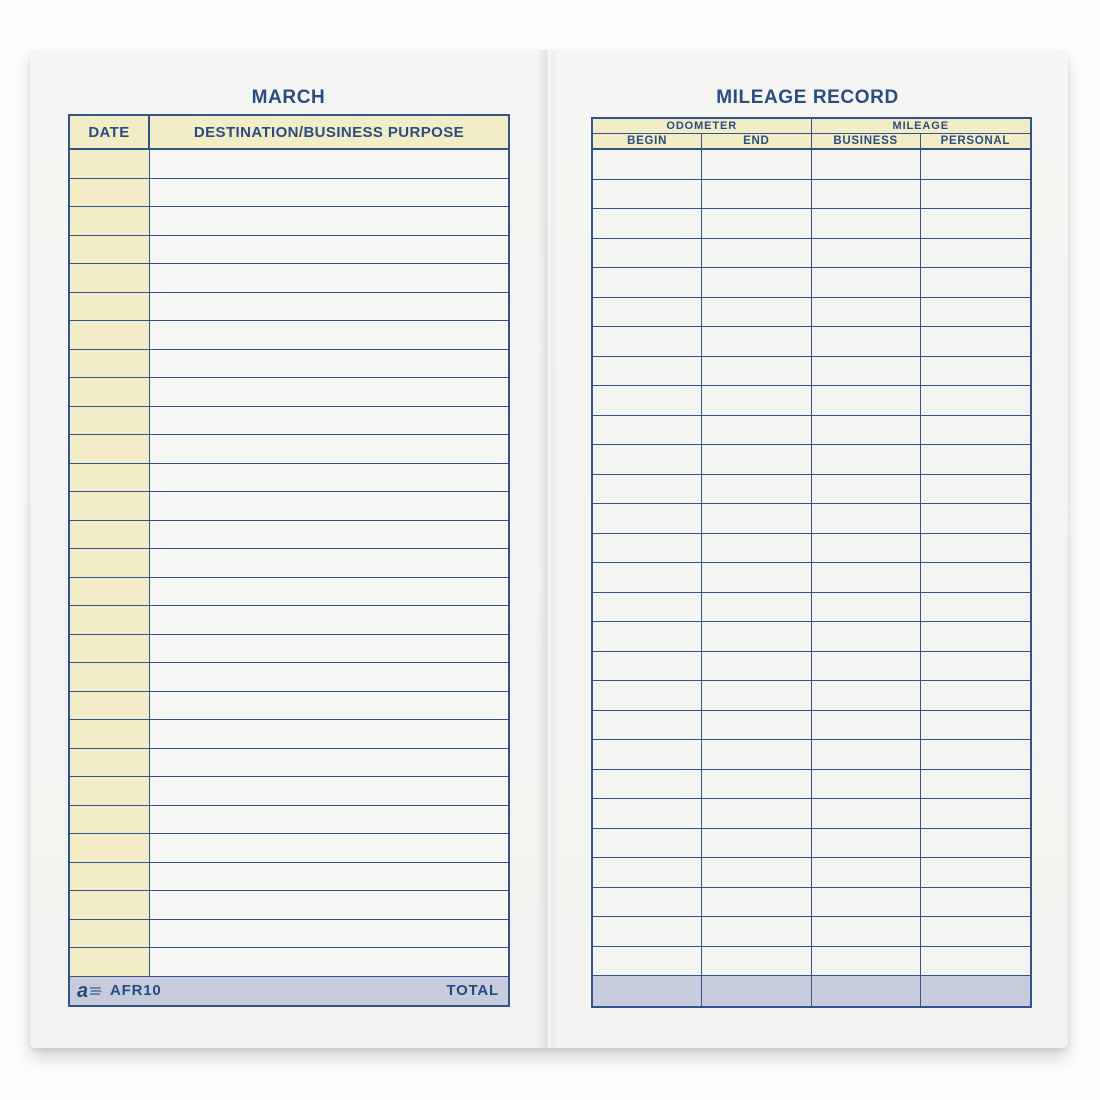 Image resolution: width=1100 pixels, height=1100 pixels. Describe the element at coordinates (648, 141) in the screenshot. I see `column-header-begin: BEGIN` at that location.